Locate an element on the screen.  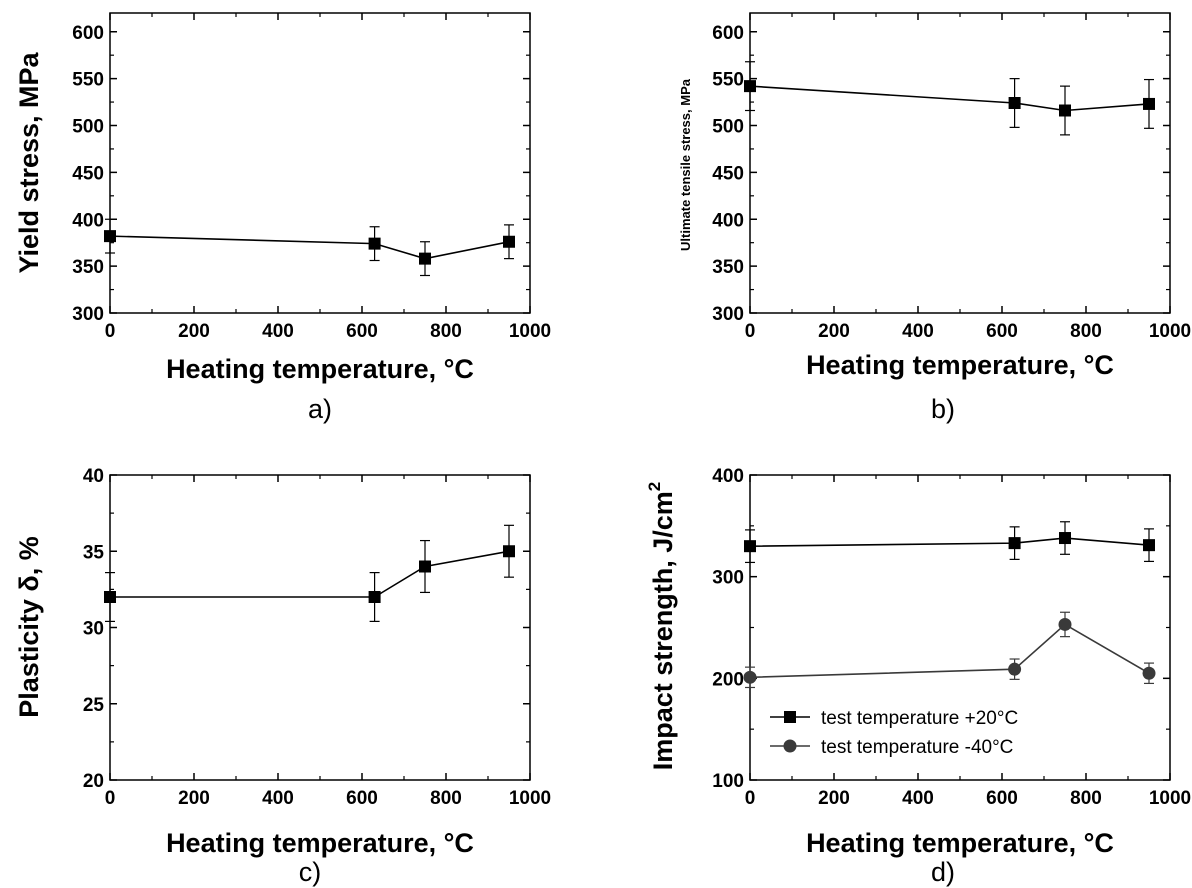
legend-entry: test temperature -40°C is located at coordinates (917, 747).